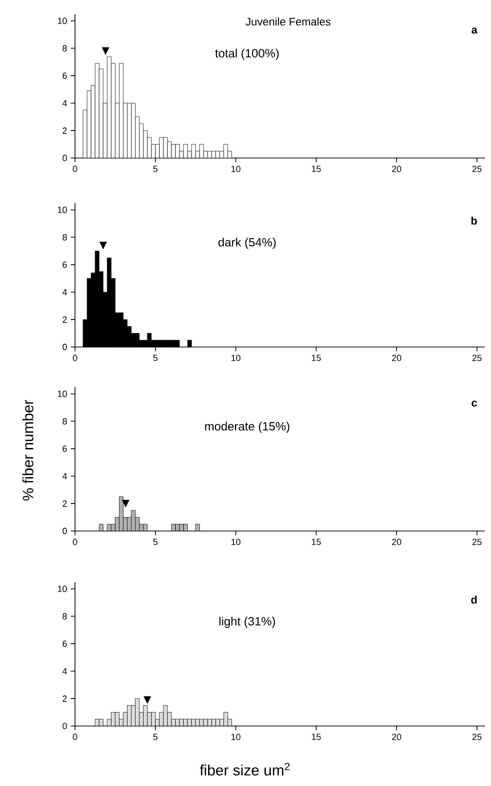 This screenshot has width=491, height=786. What do you see at coordinates (474, 600) in the screenshot?
I see `annotation: d` at bounding box center [474, 600].